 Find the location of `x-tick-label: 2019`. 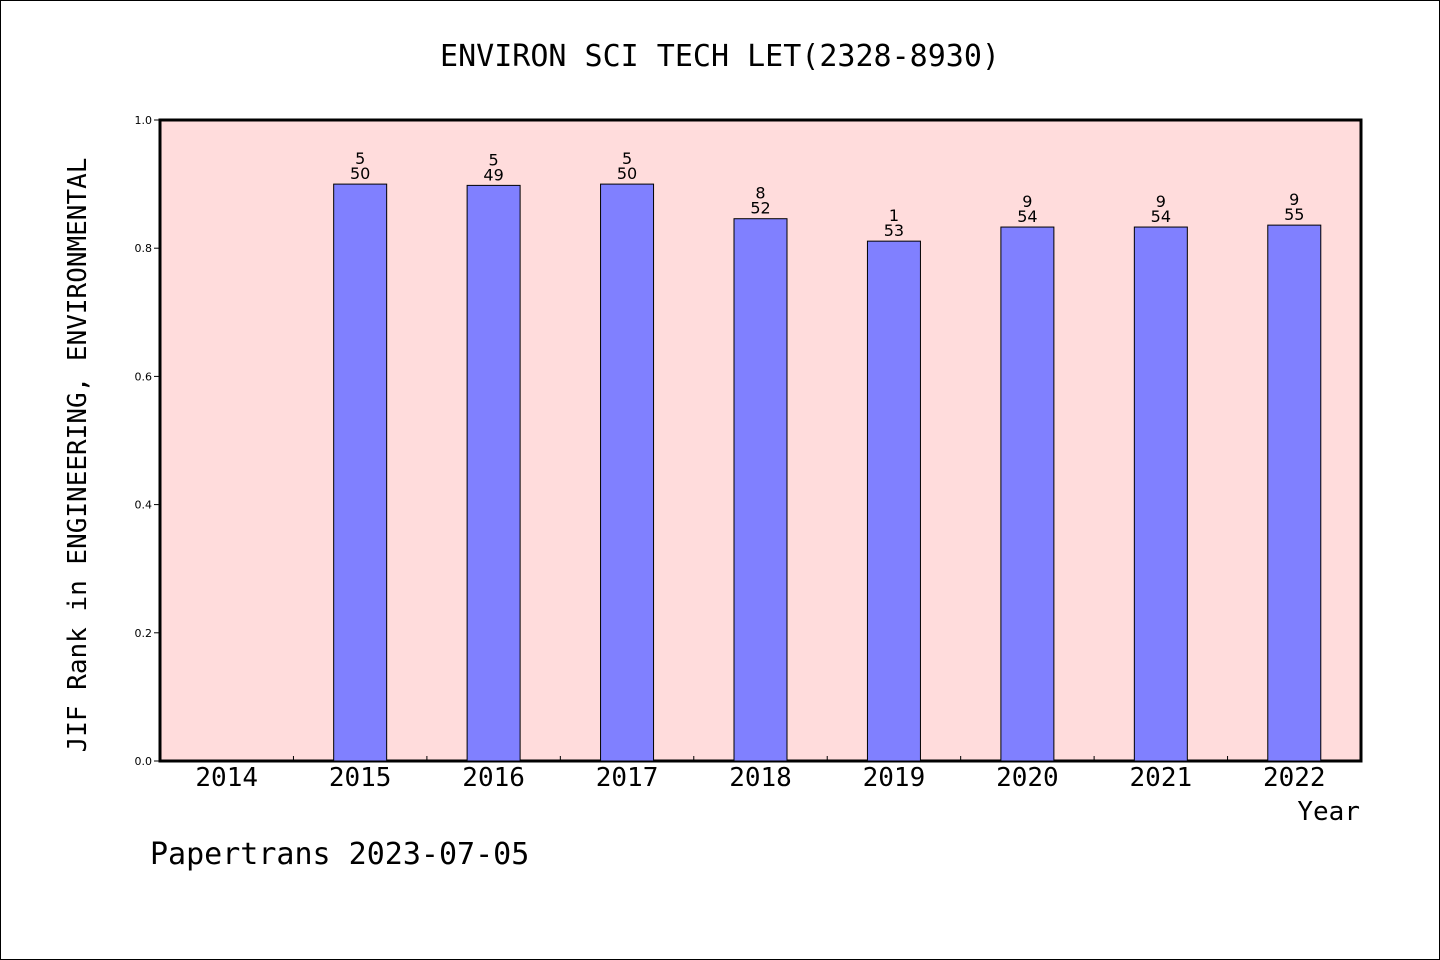

x-tick-label: 2019 is located at coordinates (894, 778).